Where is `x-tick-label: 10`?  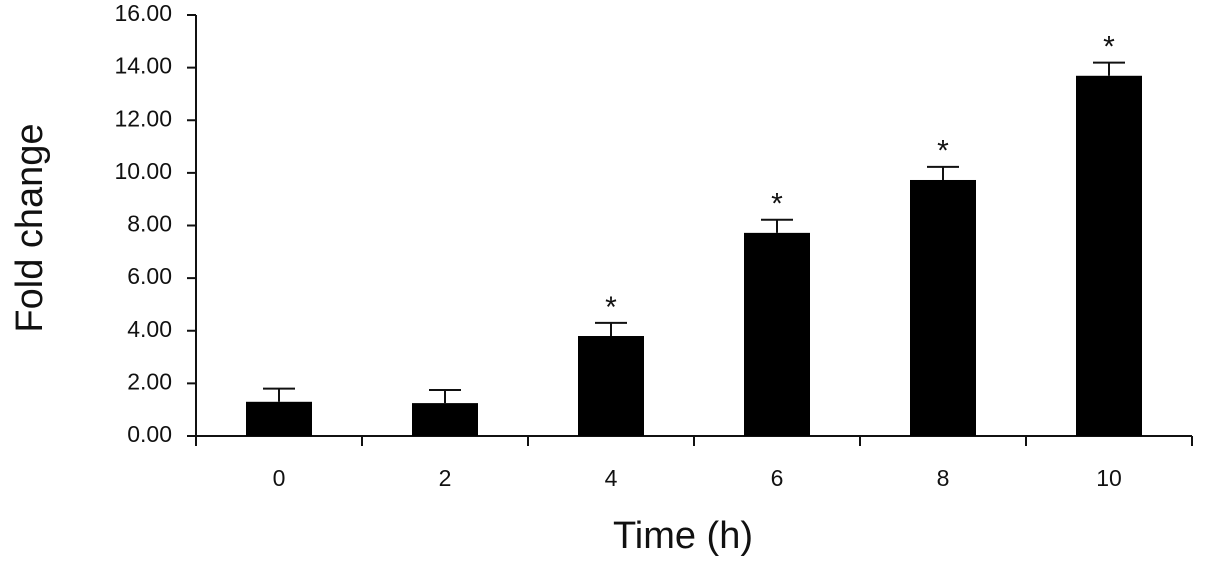
x-tick-label: 10 is located at coordinates (1109, 478).